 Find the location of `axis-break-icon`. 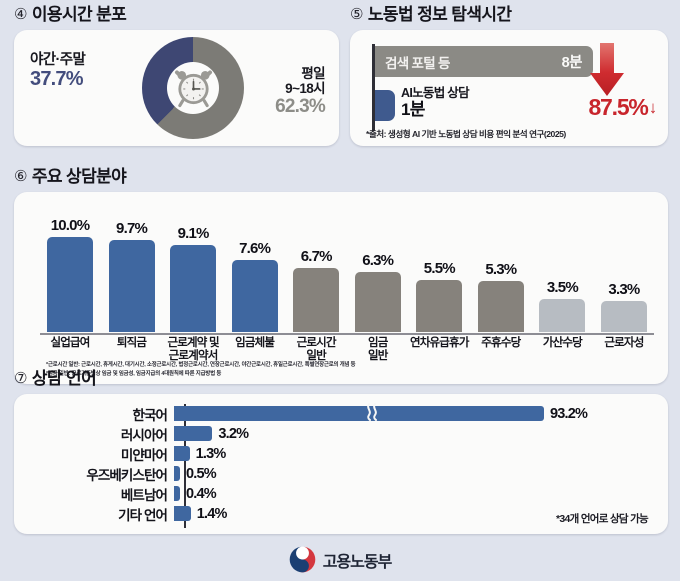

axis-break-icon is located at coordinates (372, 412).